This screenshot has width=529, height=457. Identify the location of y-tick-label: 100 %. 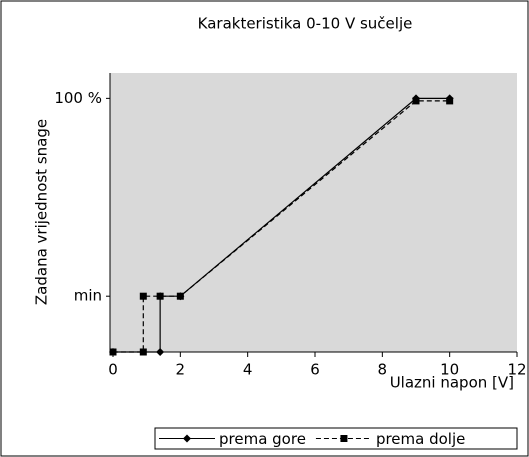
(78, 98).